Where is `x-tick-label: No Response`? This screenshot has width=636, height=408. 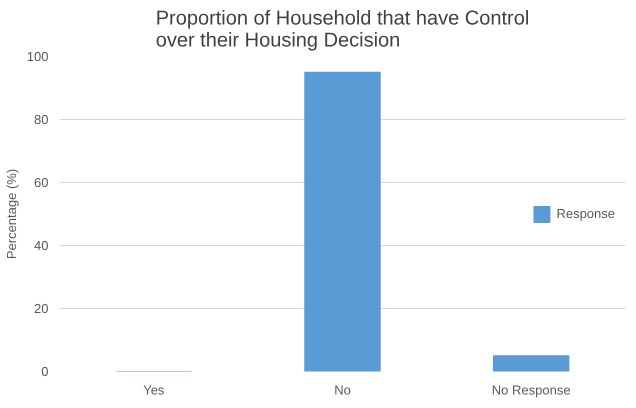 x-tick-label: No Response is located at coordinates (531, 390).